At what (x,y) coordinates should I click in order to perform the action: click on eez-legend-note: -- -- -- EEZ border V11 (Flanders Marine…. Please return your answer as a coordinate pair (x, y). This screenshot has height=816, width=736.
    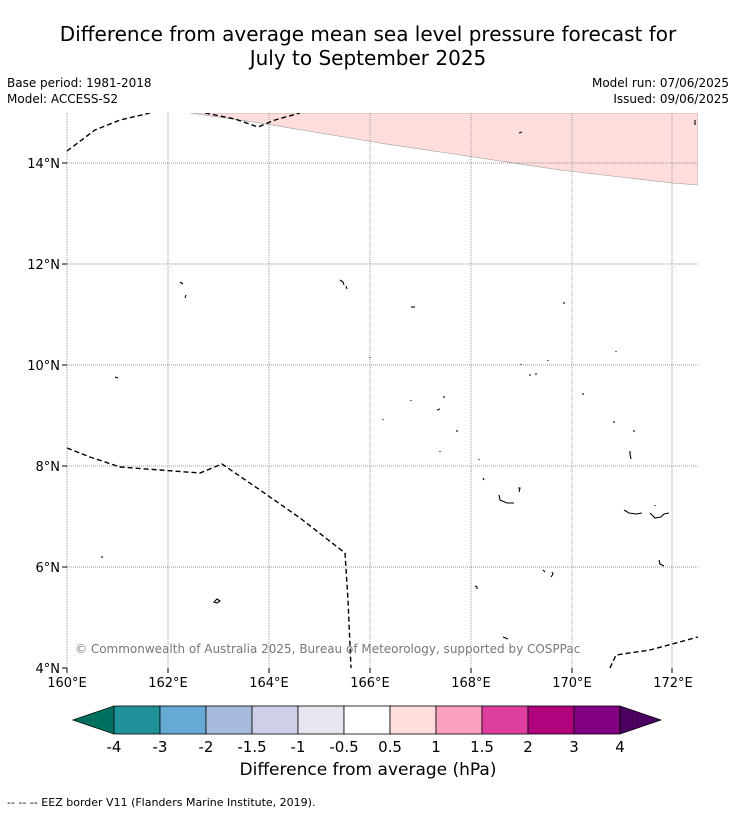
    Looking at the image, I should click on (161, 802).